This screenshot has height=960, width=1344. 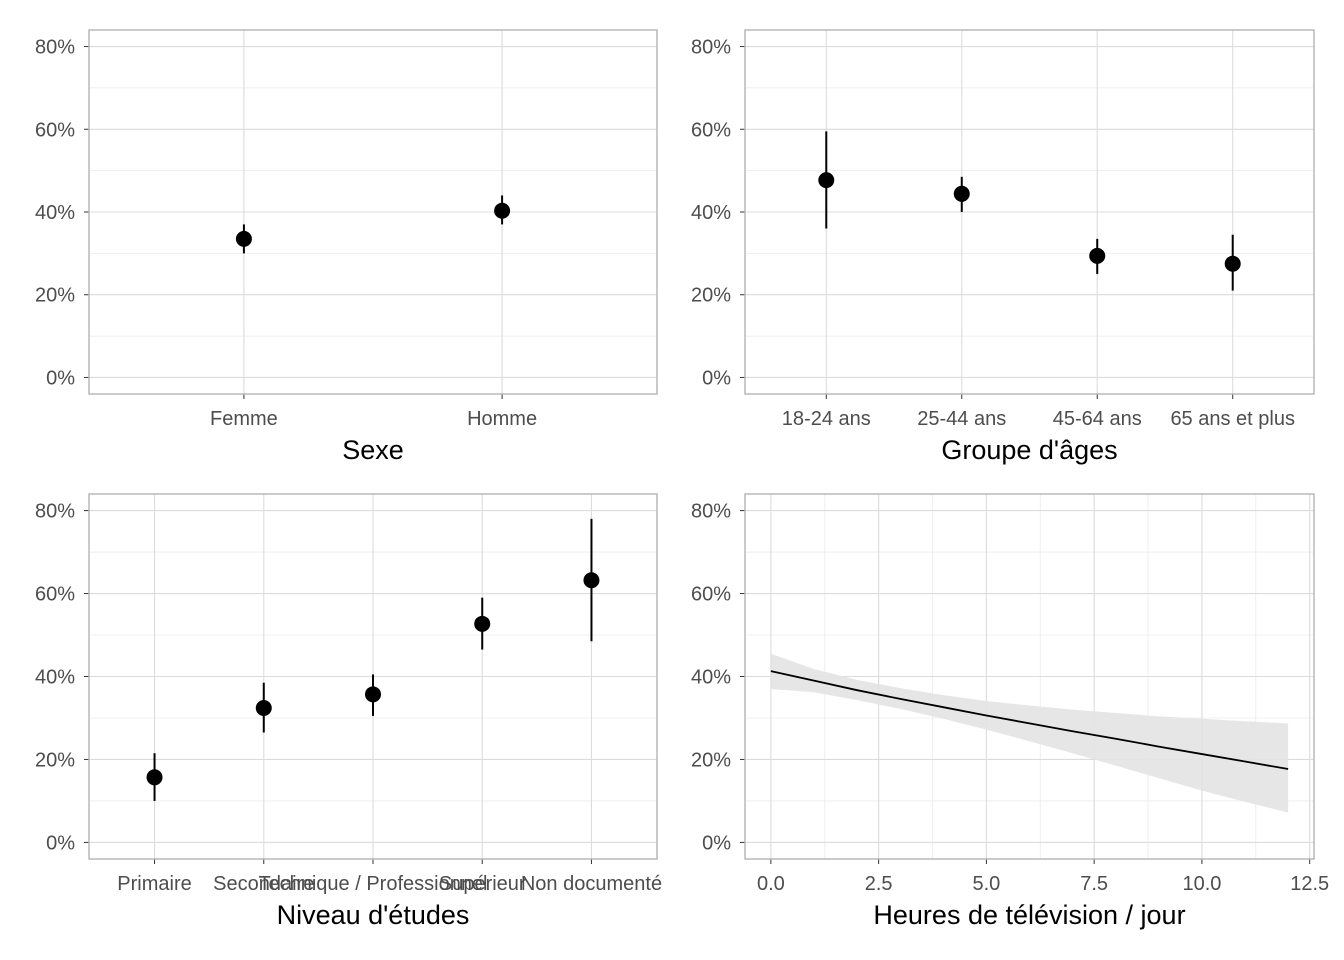 I want to click on confidence-band, so click(x=1029, y=733).